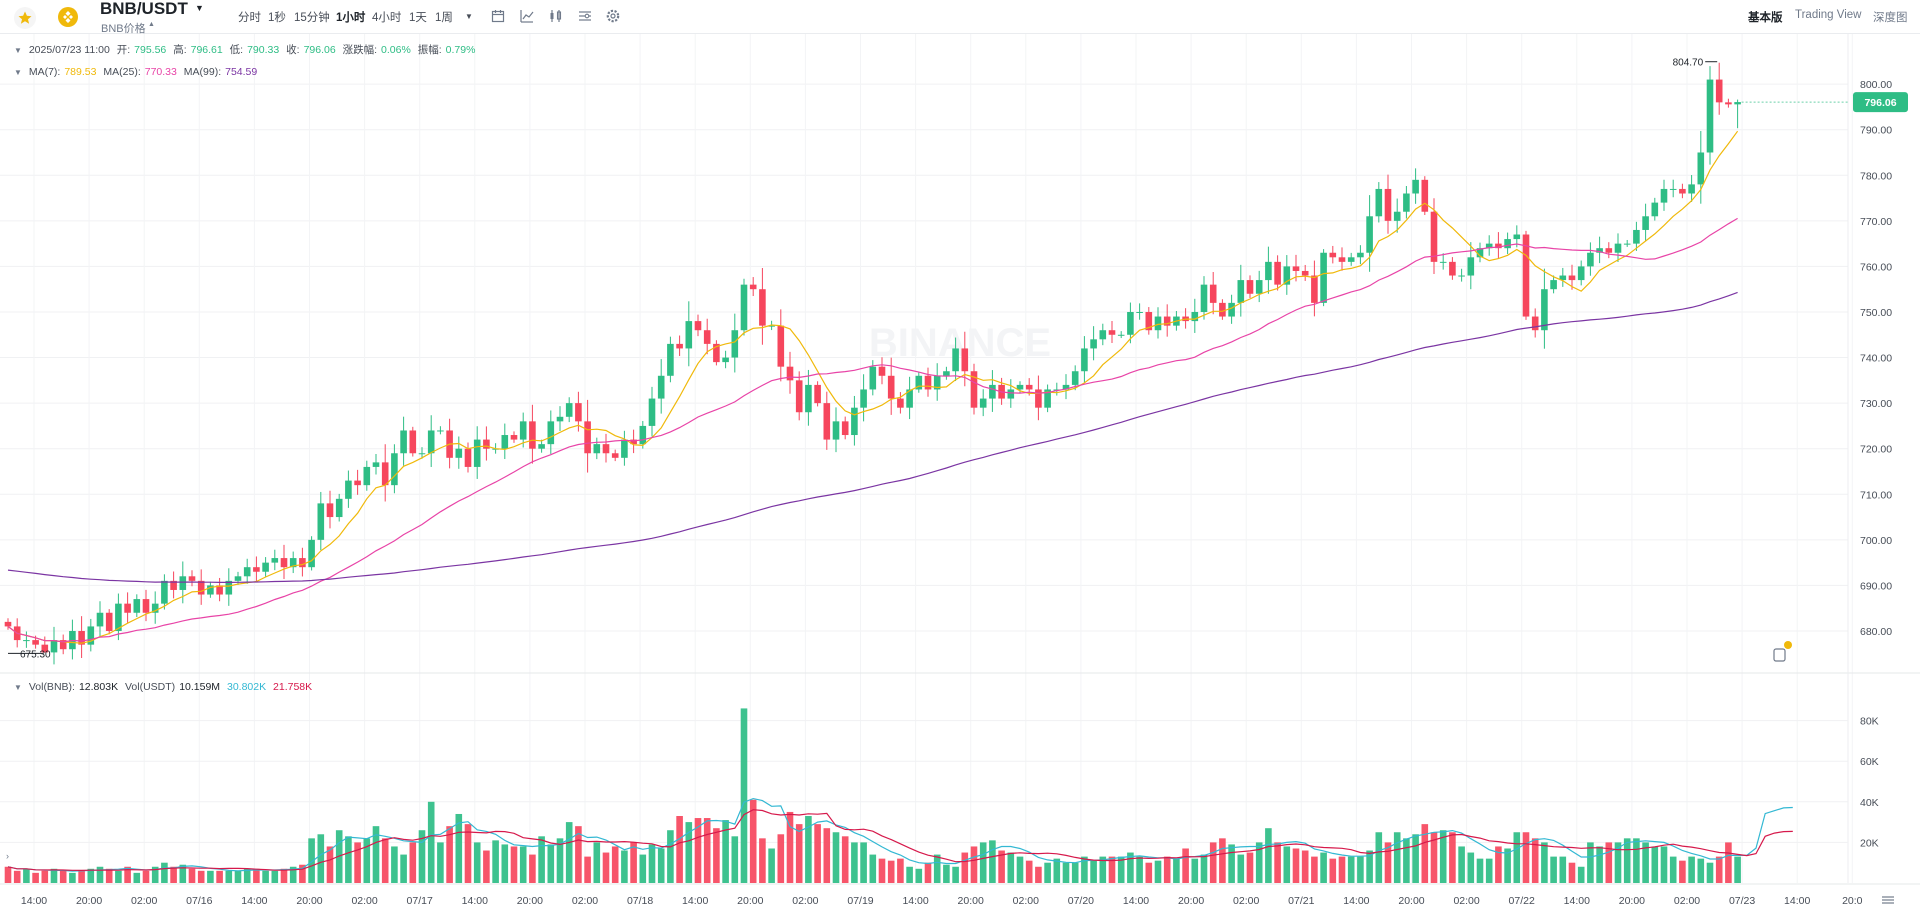  I want to click on view-basic: 基本版, so click(1765, 18).